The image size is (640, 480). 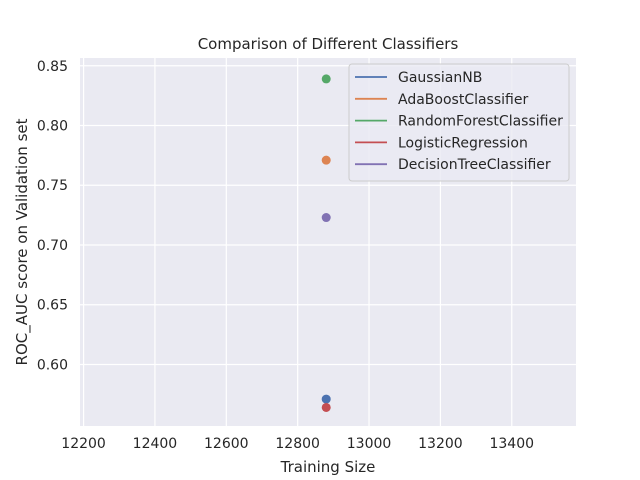 I want to click on y-tick-label: 0.75, so click(x=52, y=186).